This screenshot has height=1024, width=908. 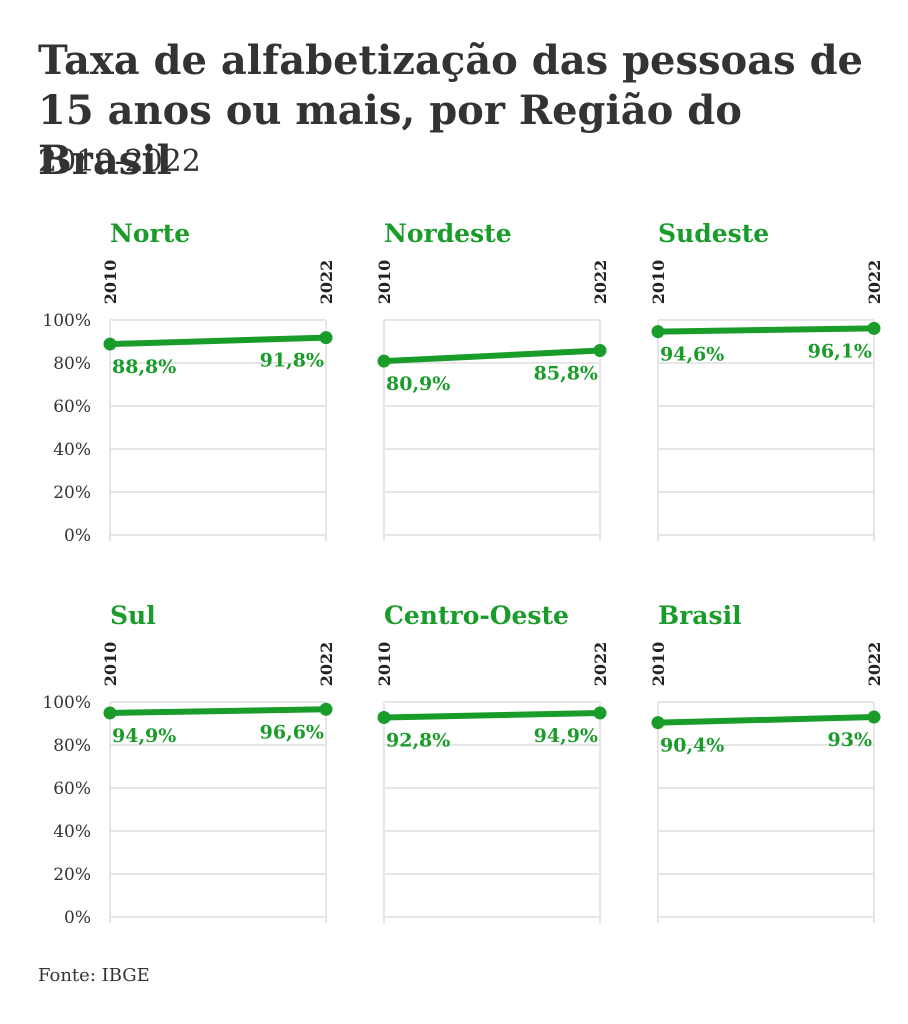 What do you see at coordinates (600, 282) in the screenshot?
I see `x-tick-label-nordeste-end: 2022` at bounding box center [600, 282].